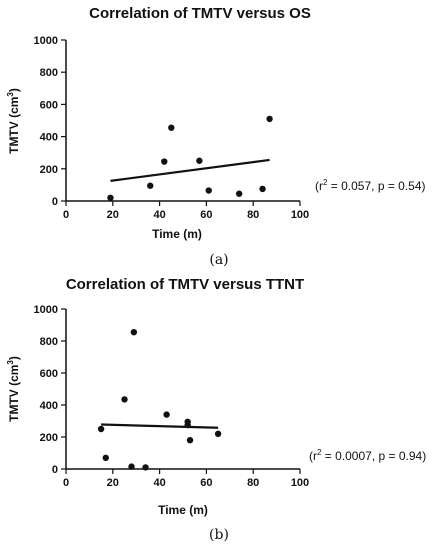  I want to click on chart-b-x-tick-label: 40, so click(159, 483).